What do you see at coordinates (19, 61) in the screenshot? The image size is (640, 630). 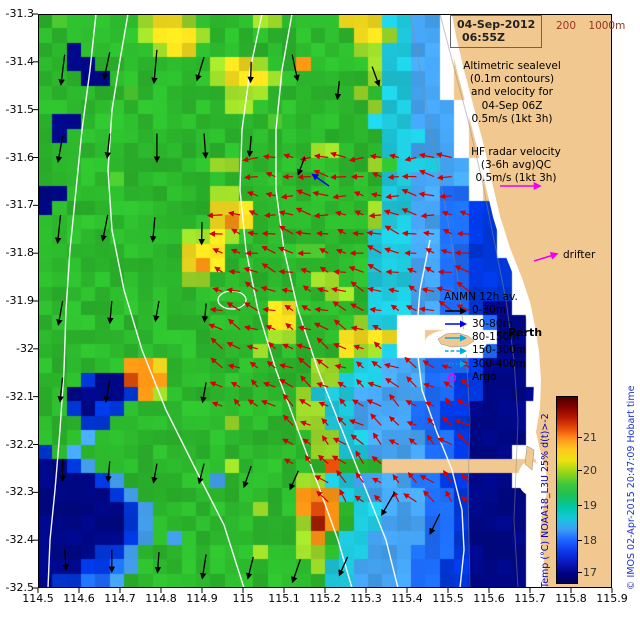 I see `lat-tick-label: -31.4` at bounding box center [19, 61].